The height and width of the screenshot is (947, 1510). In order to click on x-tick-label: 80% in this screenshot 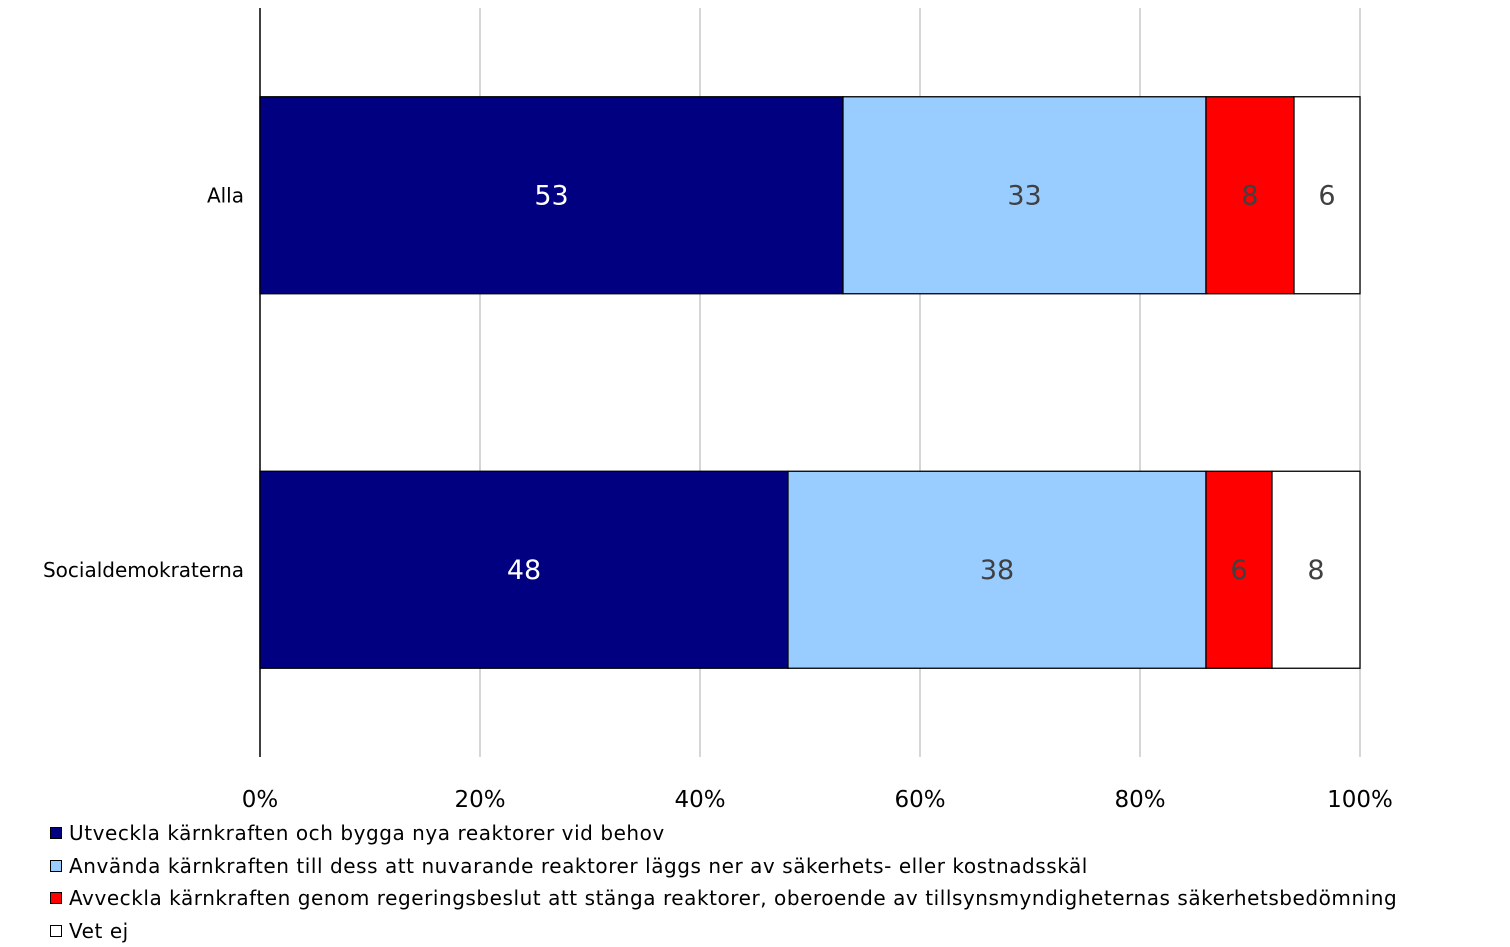, I will do `click(1139, 800)`.